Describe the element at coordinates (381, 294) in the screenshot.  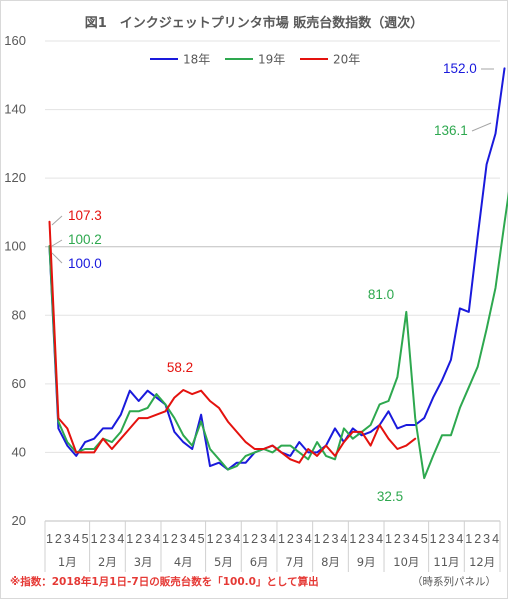
I see `data-label: 81.0` at that location.